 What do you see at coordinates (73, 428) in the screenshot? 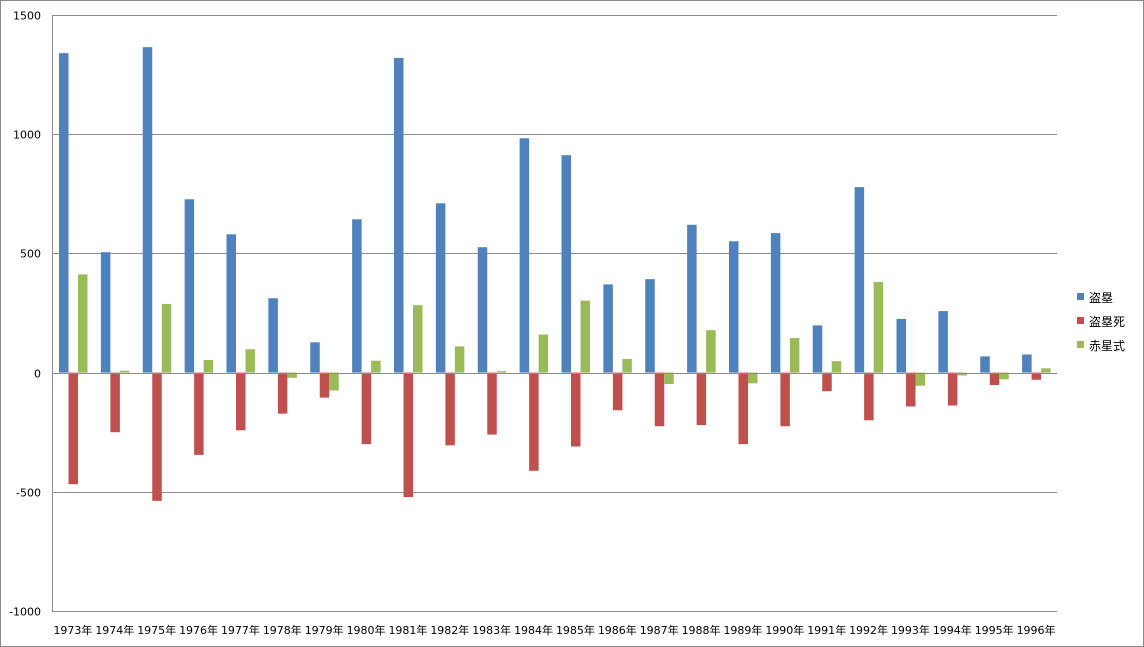
I see `bar-2-1973年` at bounding box center [73, 428].